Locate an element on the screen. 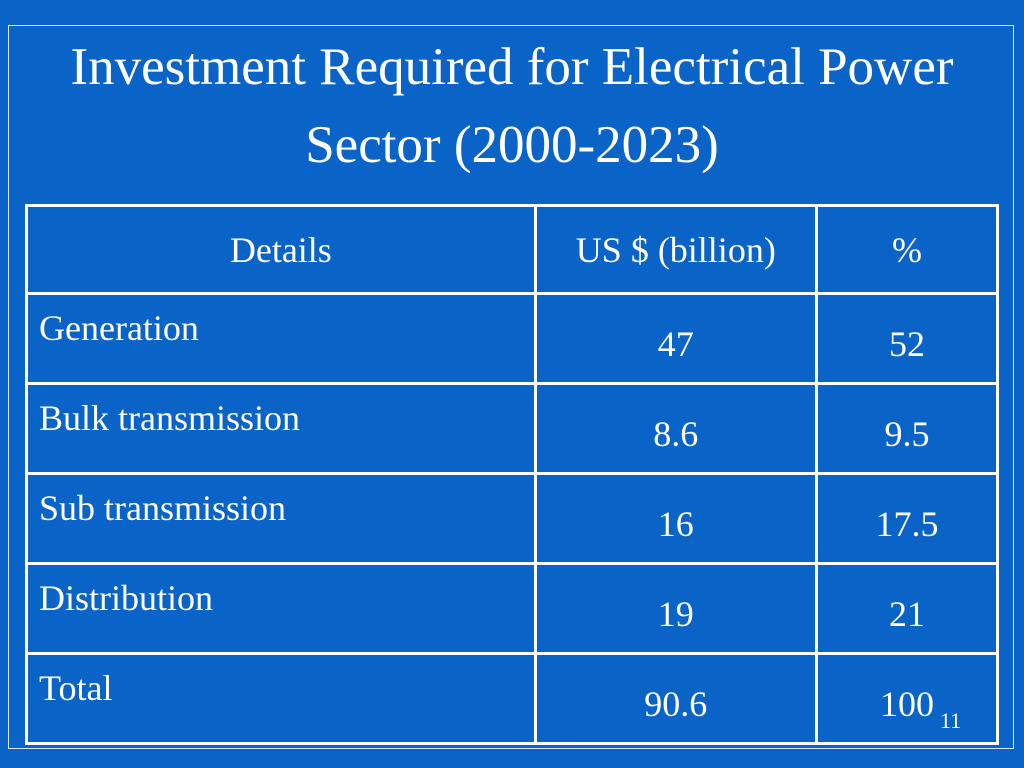 The width and height of the screenshot is (1024, 768). cell-value: 52 is located at coordinates (907, 338).